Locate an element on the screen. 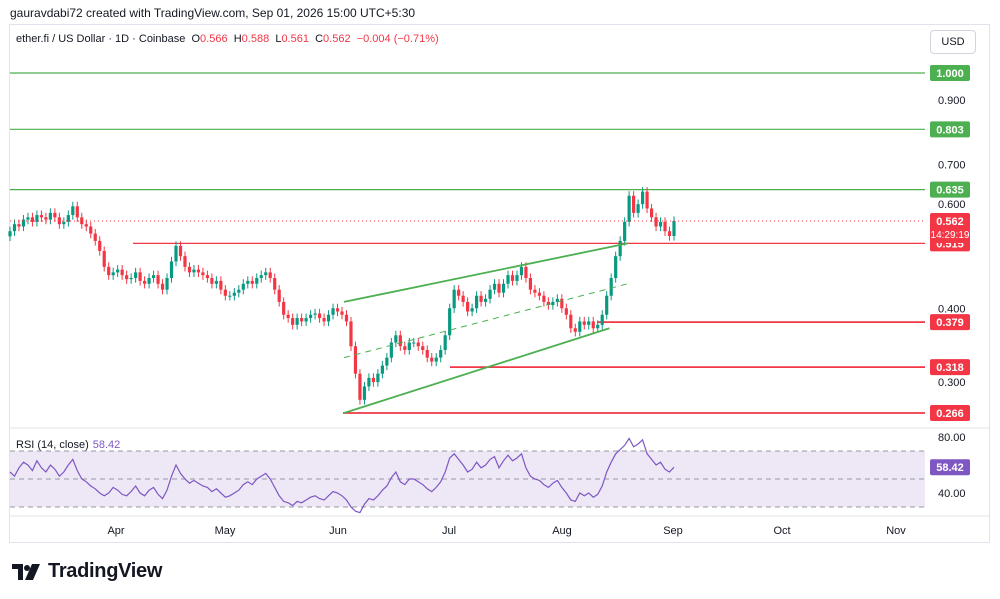 The height and width of the screenshot is (599, 1000). level-tag-1.000 is located at coordinates (950, 73).